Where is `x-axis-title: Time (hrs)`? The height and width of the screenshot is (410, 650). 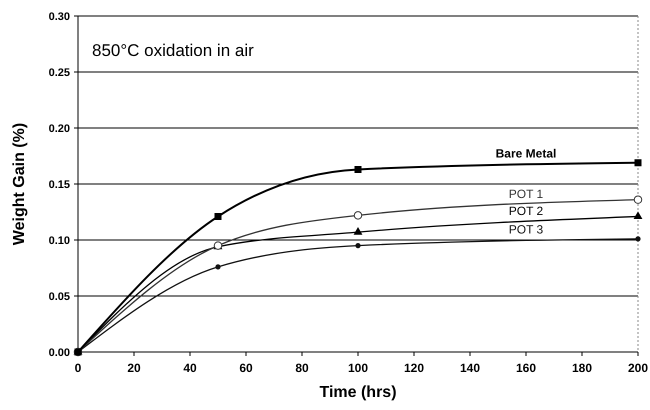
x-axis-title: Time (hrs) is located at coordinates (358, 392).